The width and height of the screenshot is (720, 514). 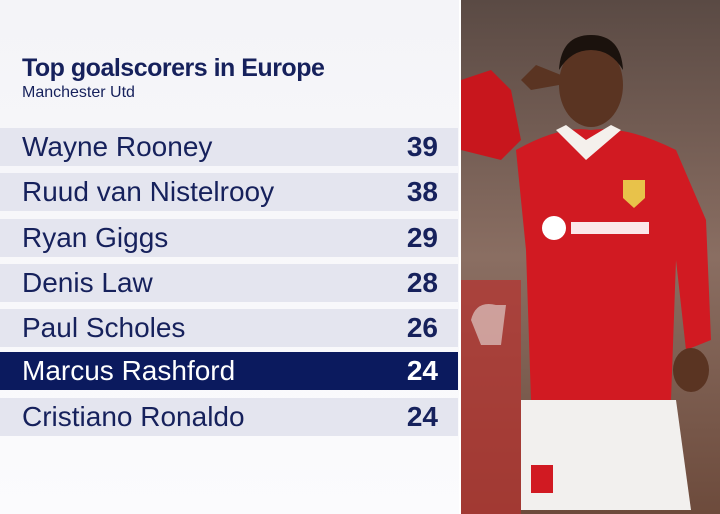 What do you see at coordinates (87, 282) in the screenshot?
I see `player-name: Denis Law` at bounding box center [87, 282].